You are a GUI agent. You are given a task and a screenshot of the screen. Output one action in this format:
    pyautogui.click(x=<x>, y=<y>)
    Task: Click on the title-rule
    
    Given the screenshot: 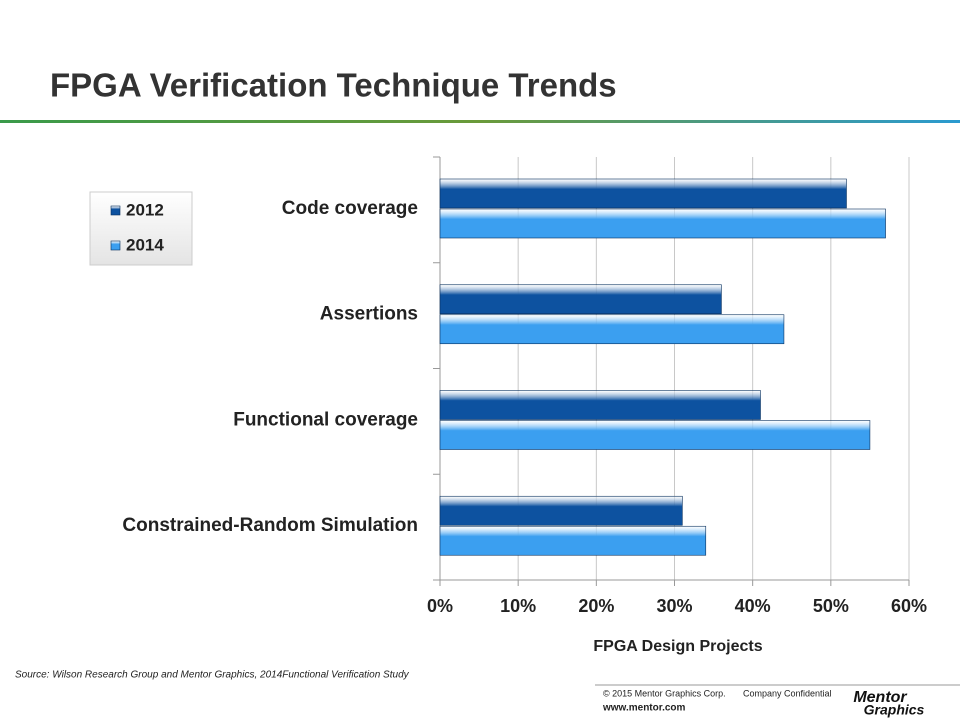 What is the action you would take?
    pyautogui.click(x=480, y=121)
    